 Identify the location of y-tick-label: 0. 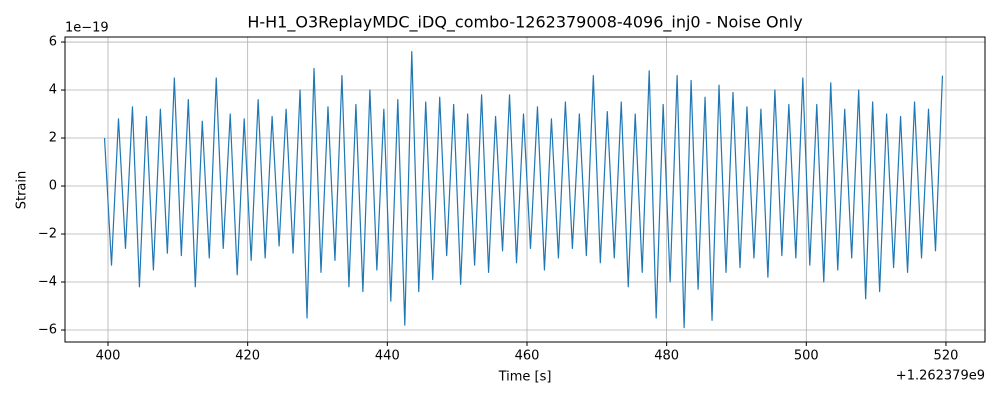
(53, 186).